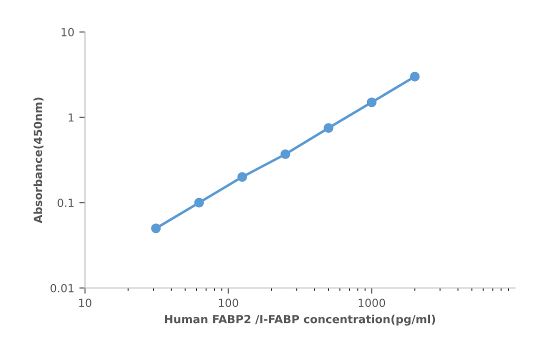 Image resolution: width=539 pixels, height=358 pixels. Describe the element at coordinates (372, 303) in the screenshot. I see `x-tick-label: 1000` at that location.